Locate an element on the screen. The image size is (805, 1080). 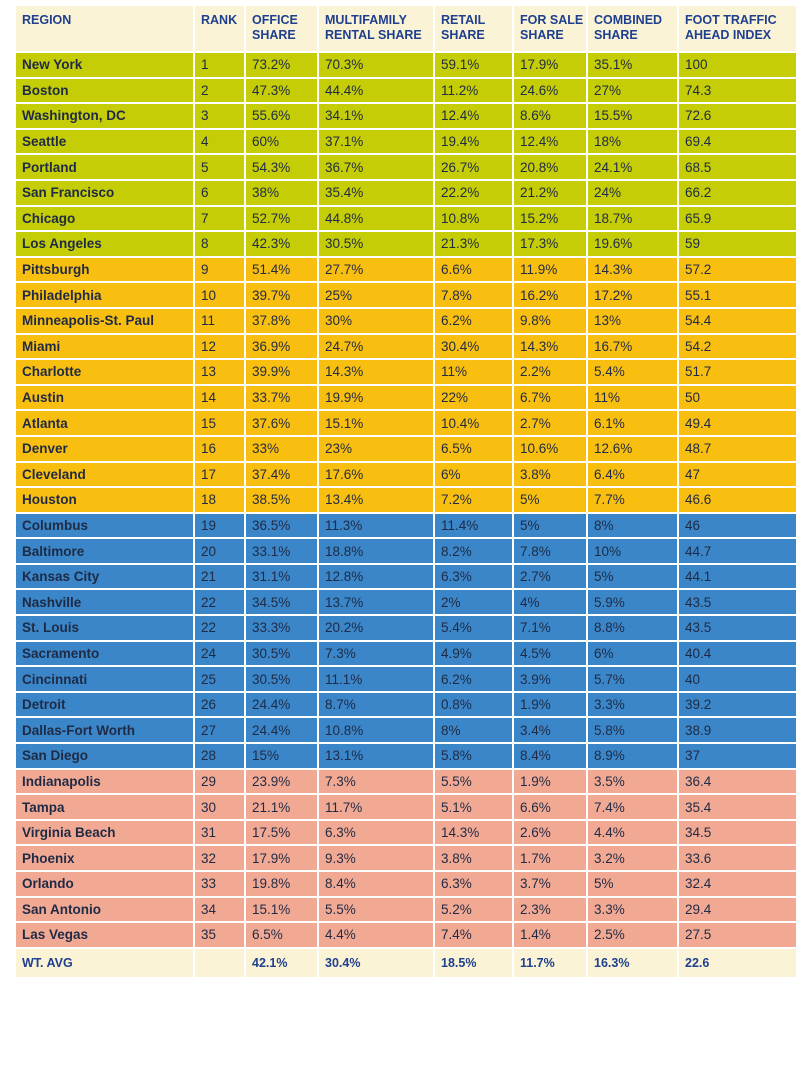
header-combined-share: COMBINED SHARE is located at coordinates (633, 29).